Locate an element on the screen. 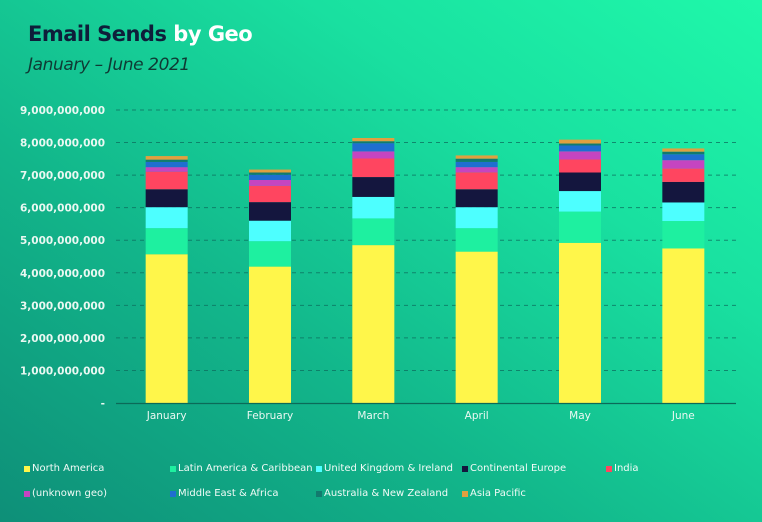 The image size is (762, 522). y-tick-label: - is located at coordinates (103, 404).